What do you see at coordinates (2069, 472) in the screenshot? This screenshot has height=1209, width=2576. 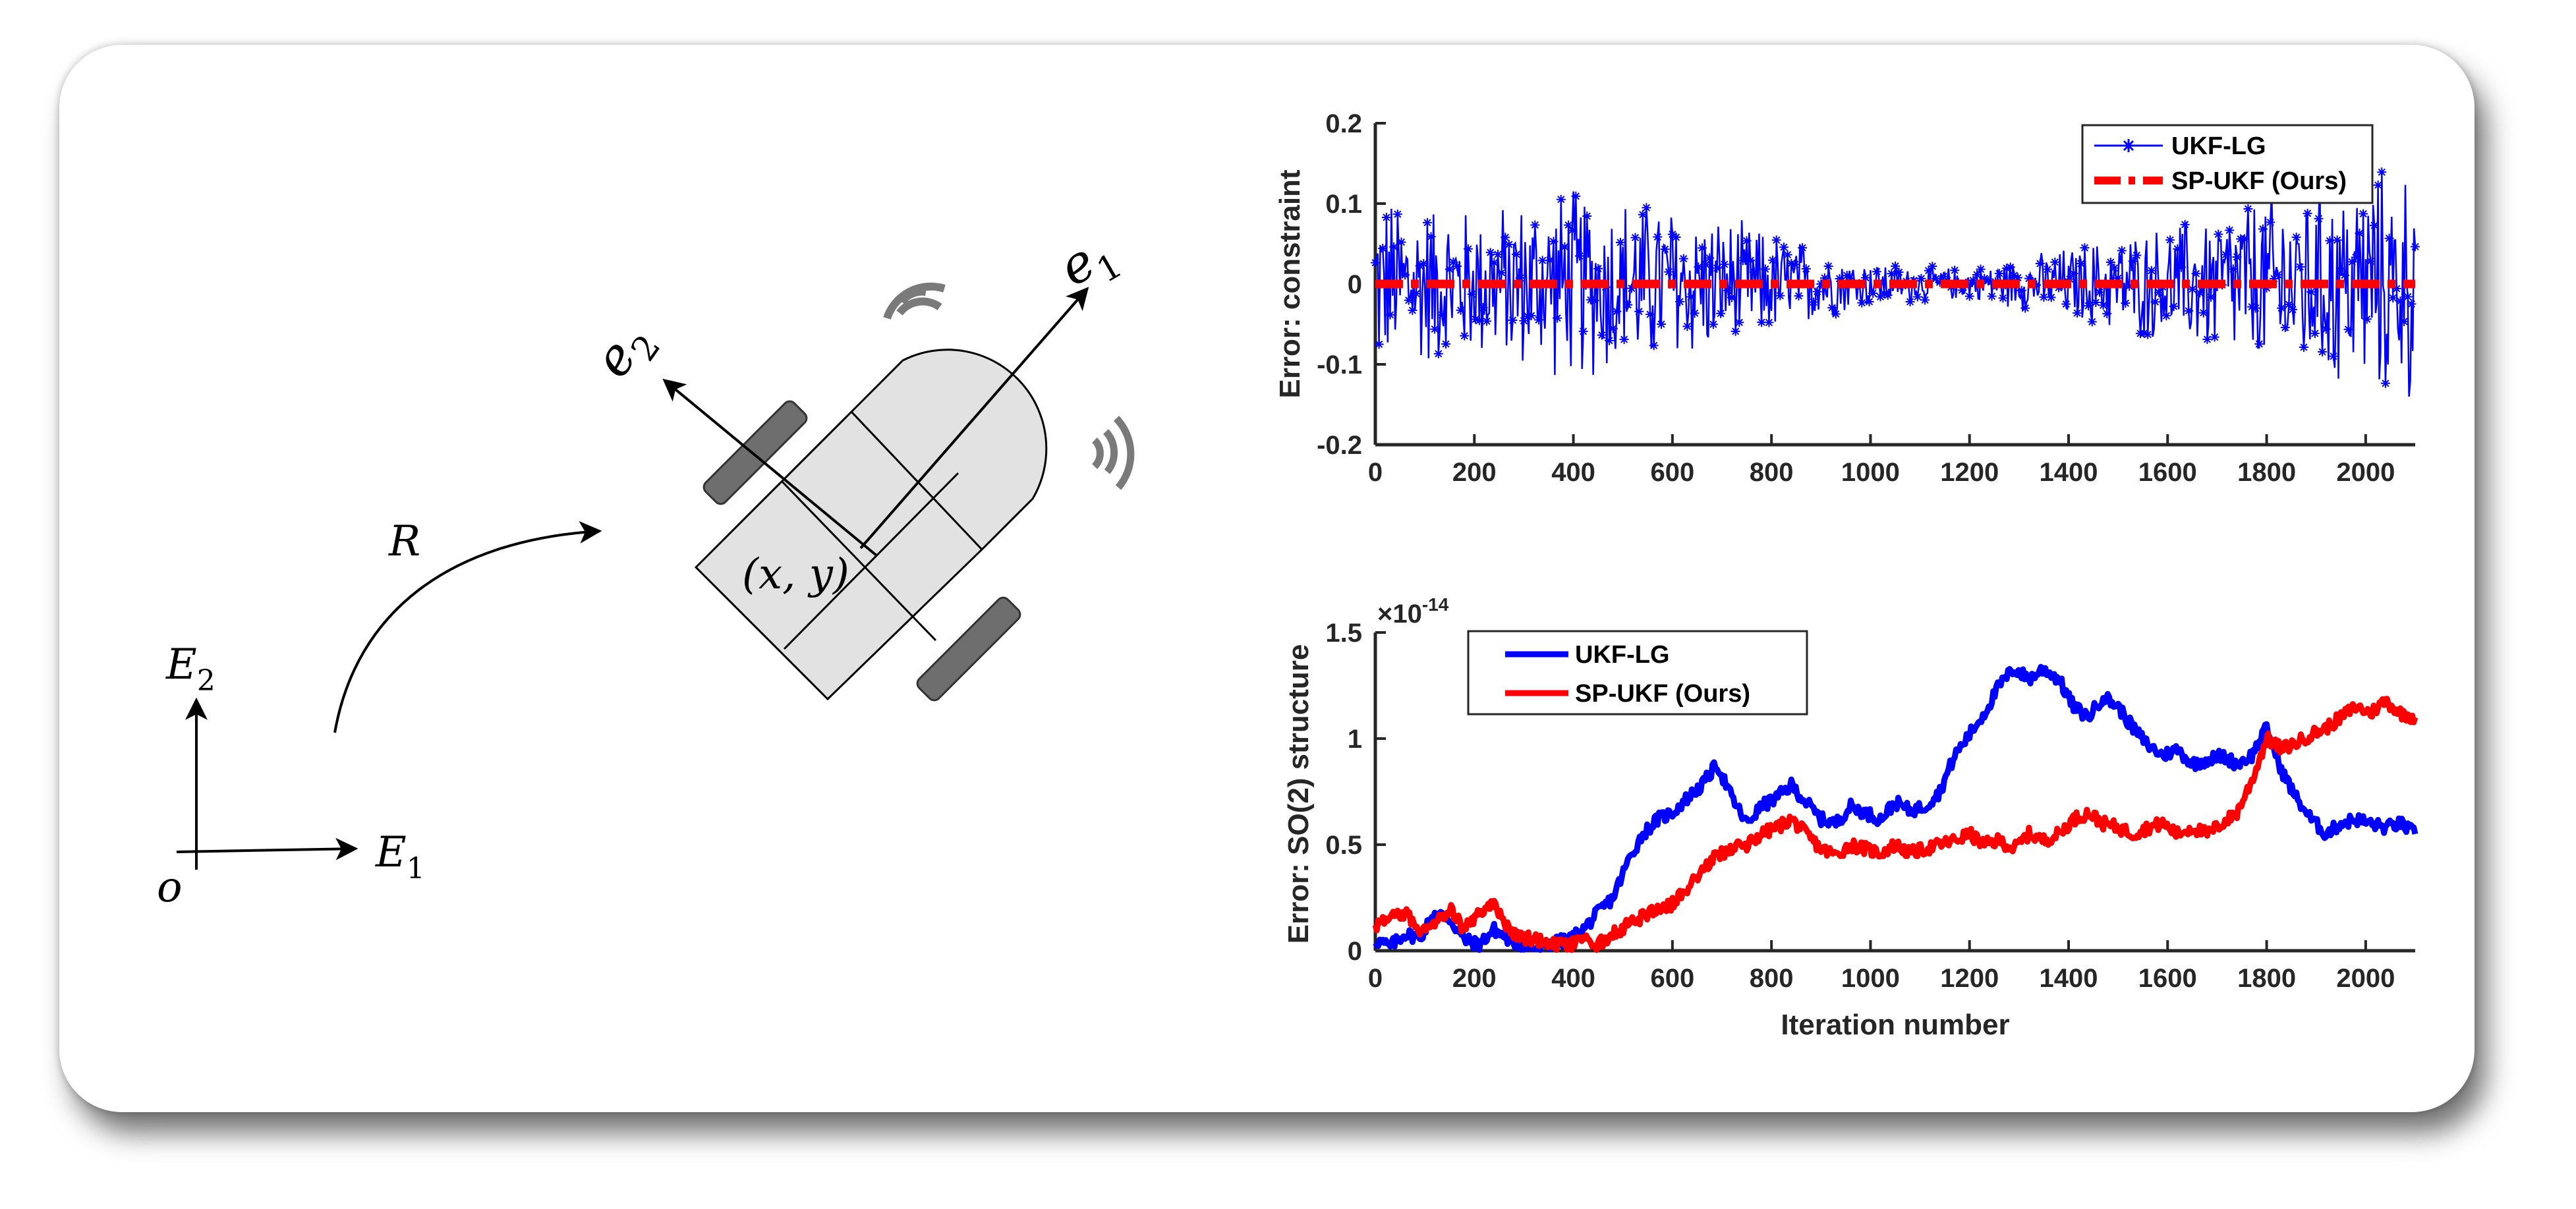 I see `x-tick-label: 1400` at bounding box center [2069, 472].